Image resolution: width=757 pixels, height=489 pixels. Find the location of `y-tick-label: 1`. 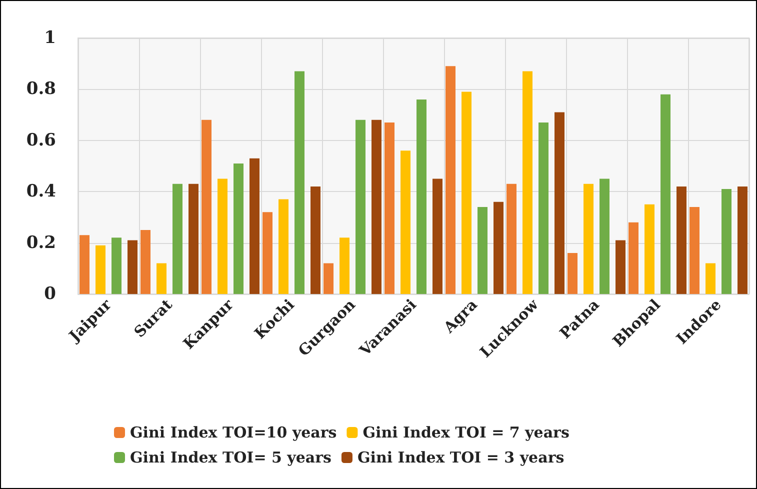

y-tick-label: 1 is located at coordinates (50, 38).